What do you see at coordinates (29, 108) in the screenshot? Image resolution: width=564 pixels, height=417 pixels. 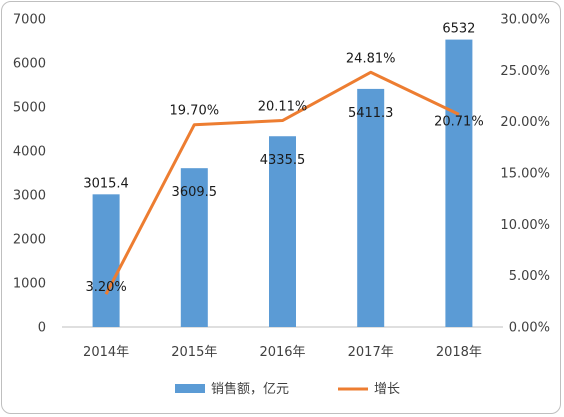 I see `left-tick-label: 5000` at bounding box center [29, 108].